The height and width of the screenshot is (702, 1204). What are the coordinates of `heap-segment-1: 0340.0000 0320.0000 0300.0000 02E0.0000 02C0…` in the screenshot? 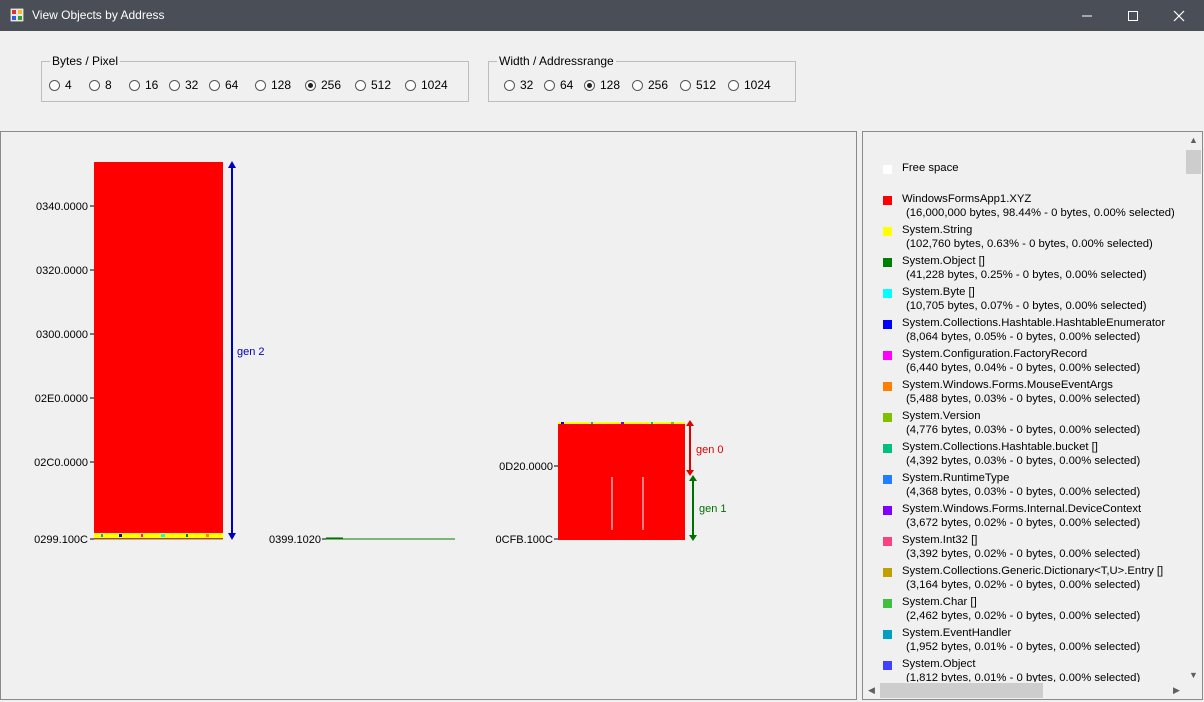 It's located at (149, 353).